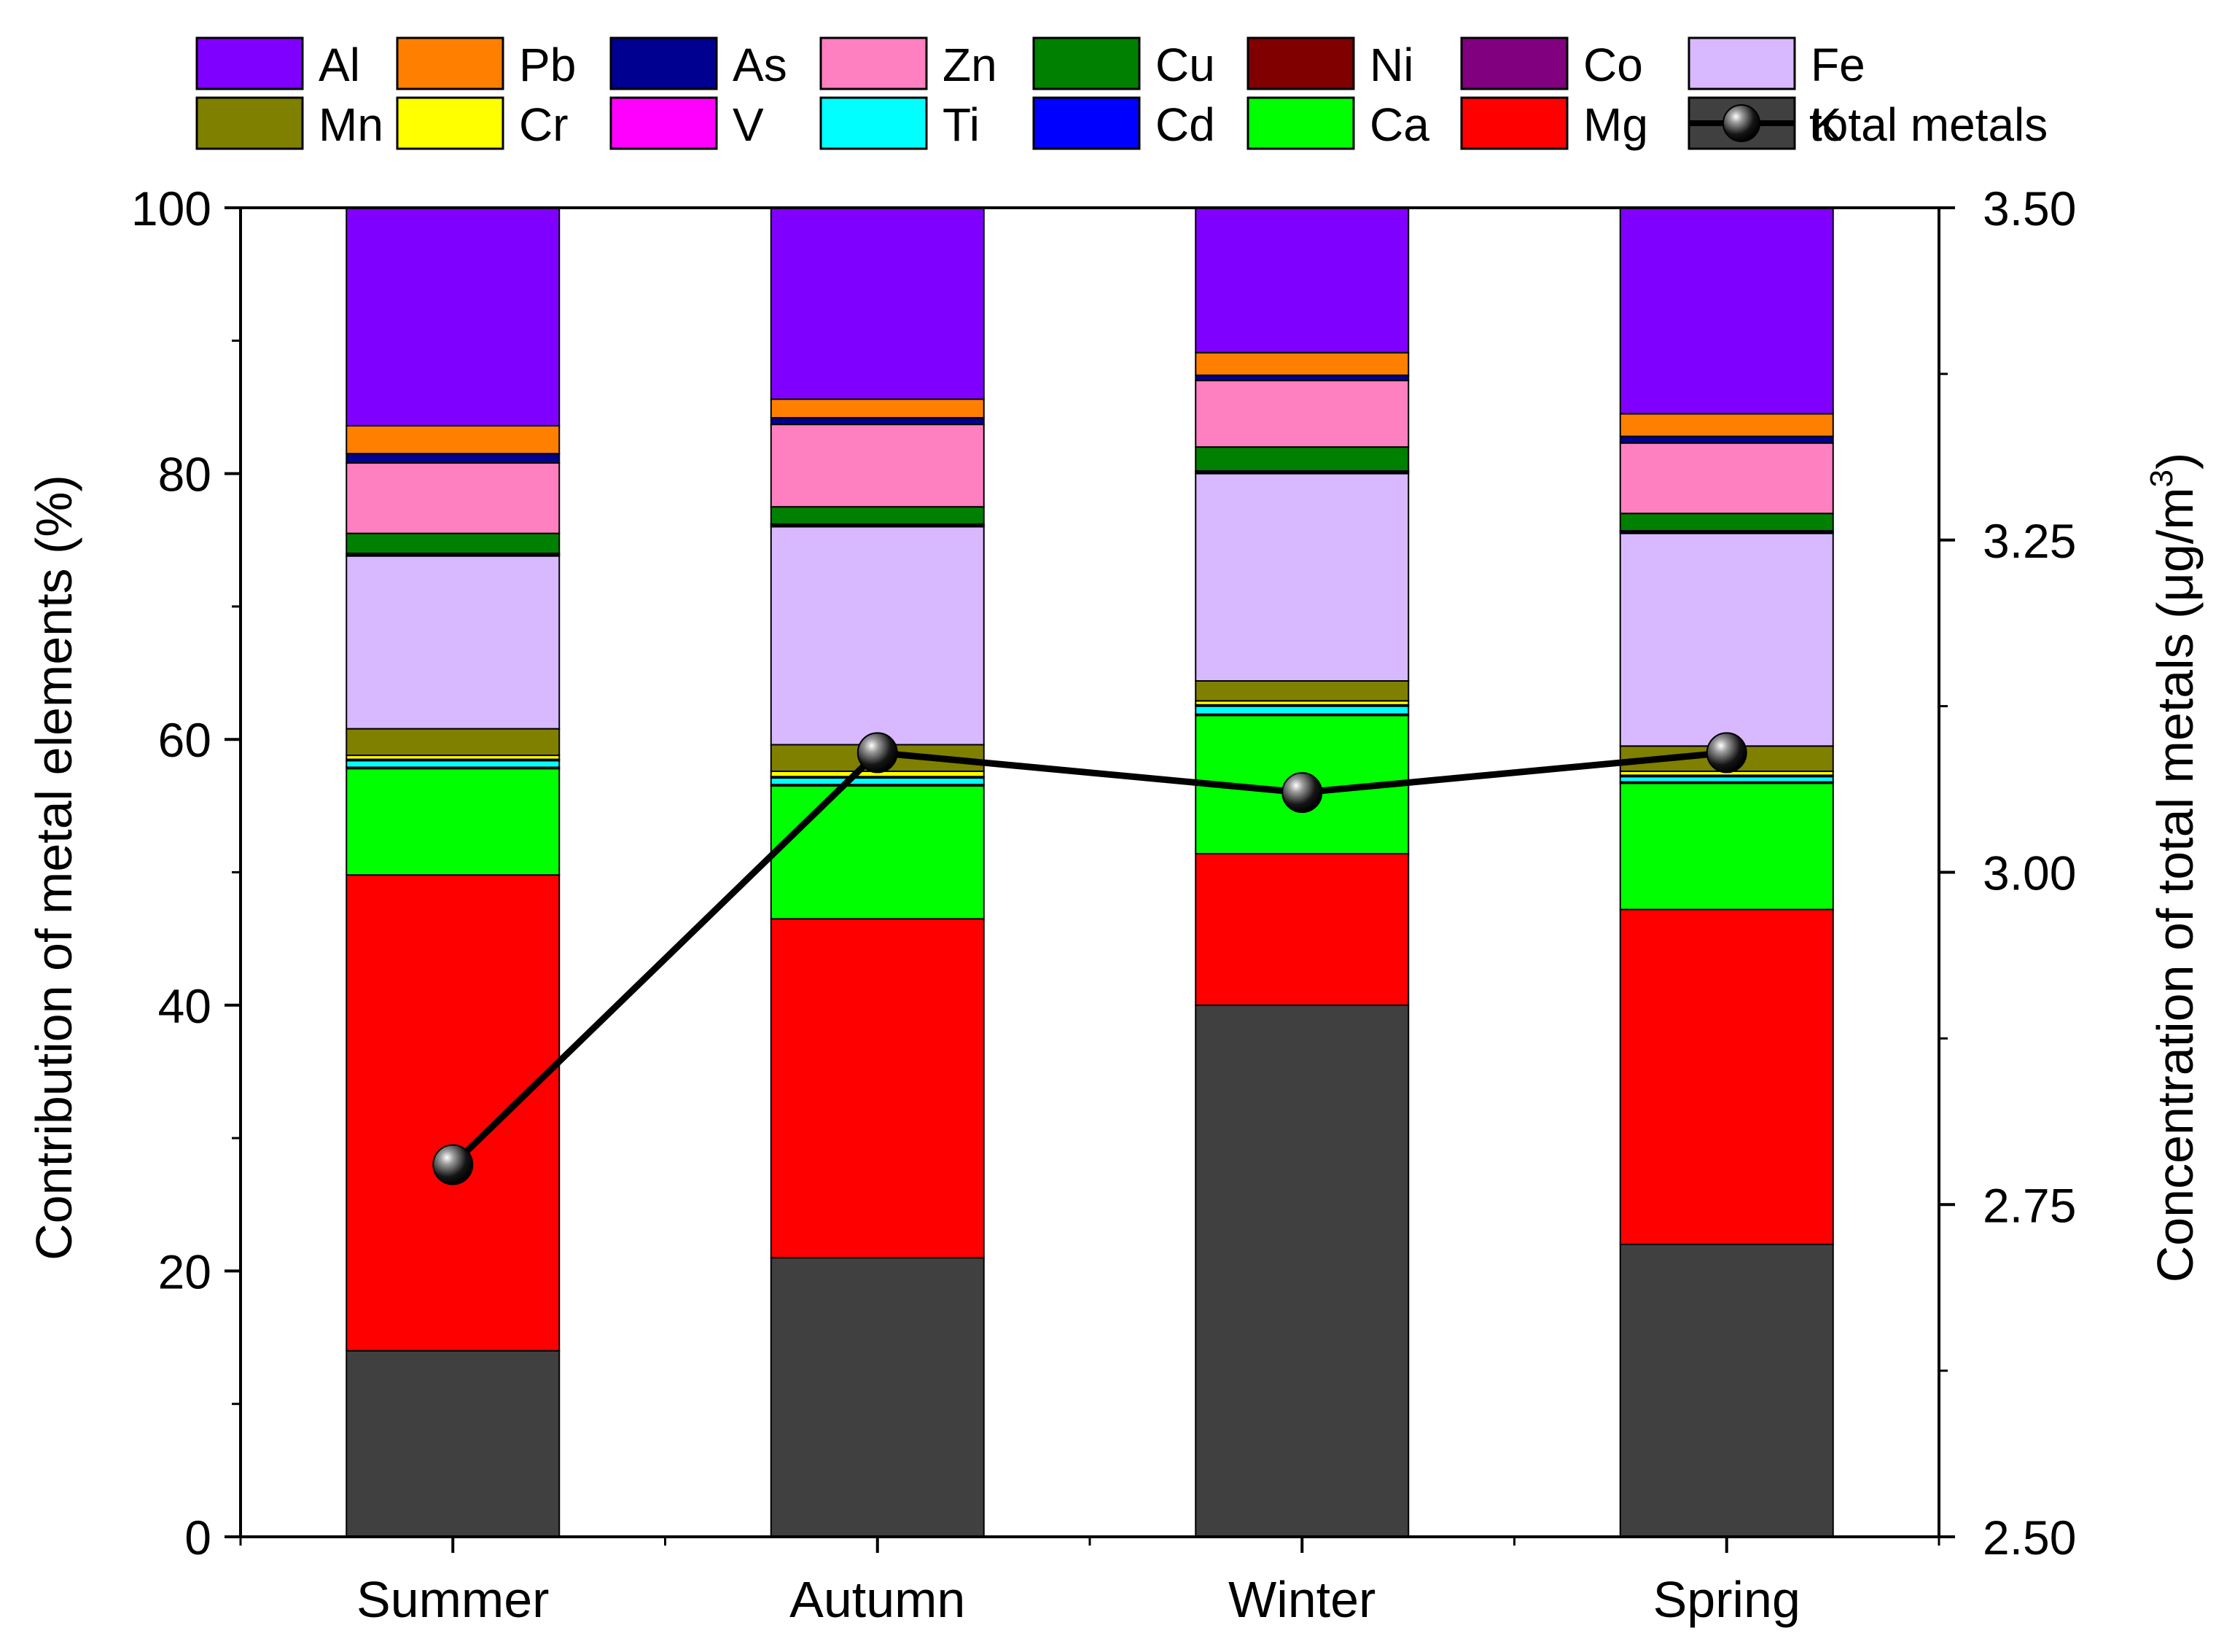  I want to click on y2-tick-label: 2.75, so click(2029, 1205).